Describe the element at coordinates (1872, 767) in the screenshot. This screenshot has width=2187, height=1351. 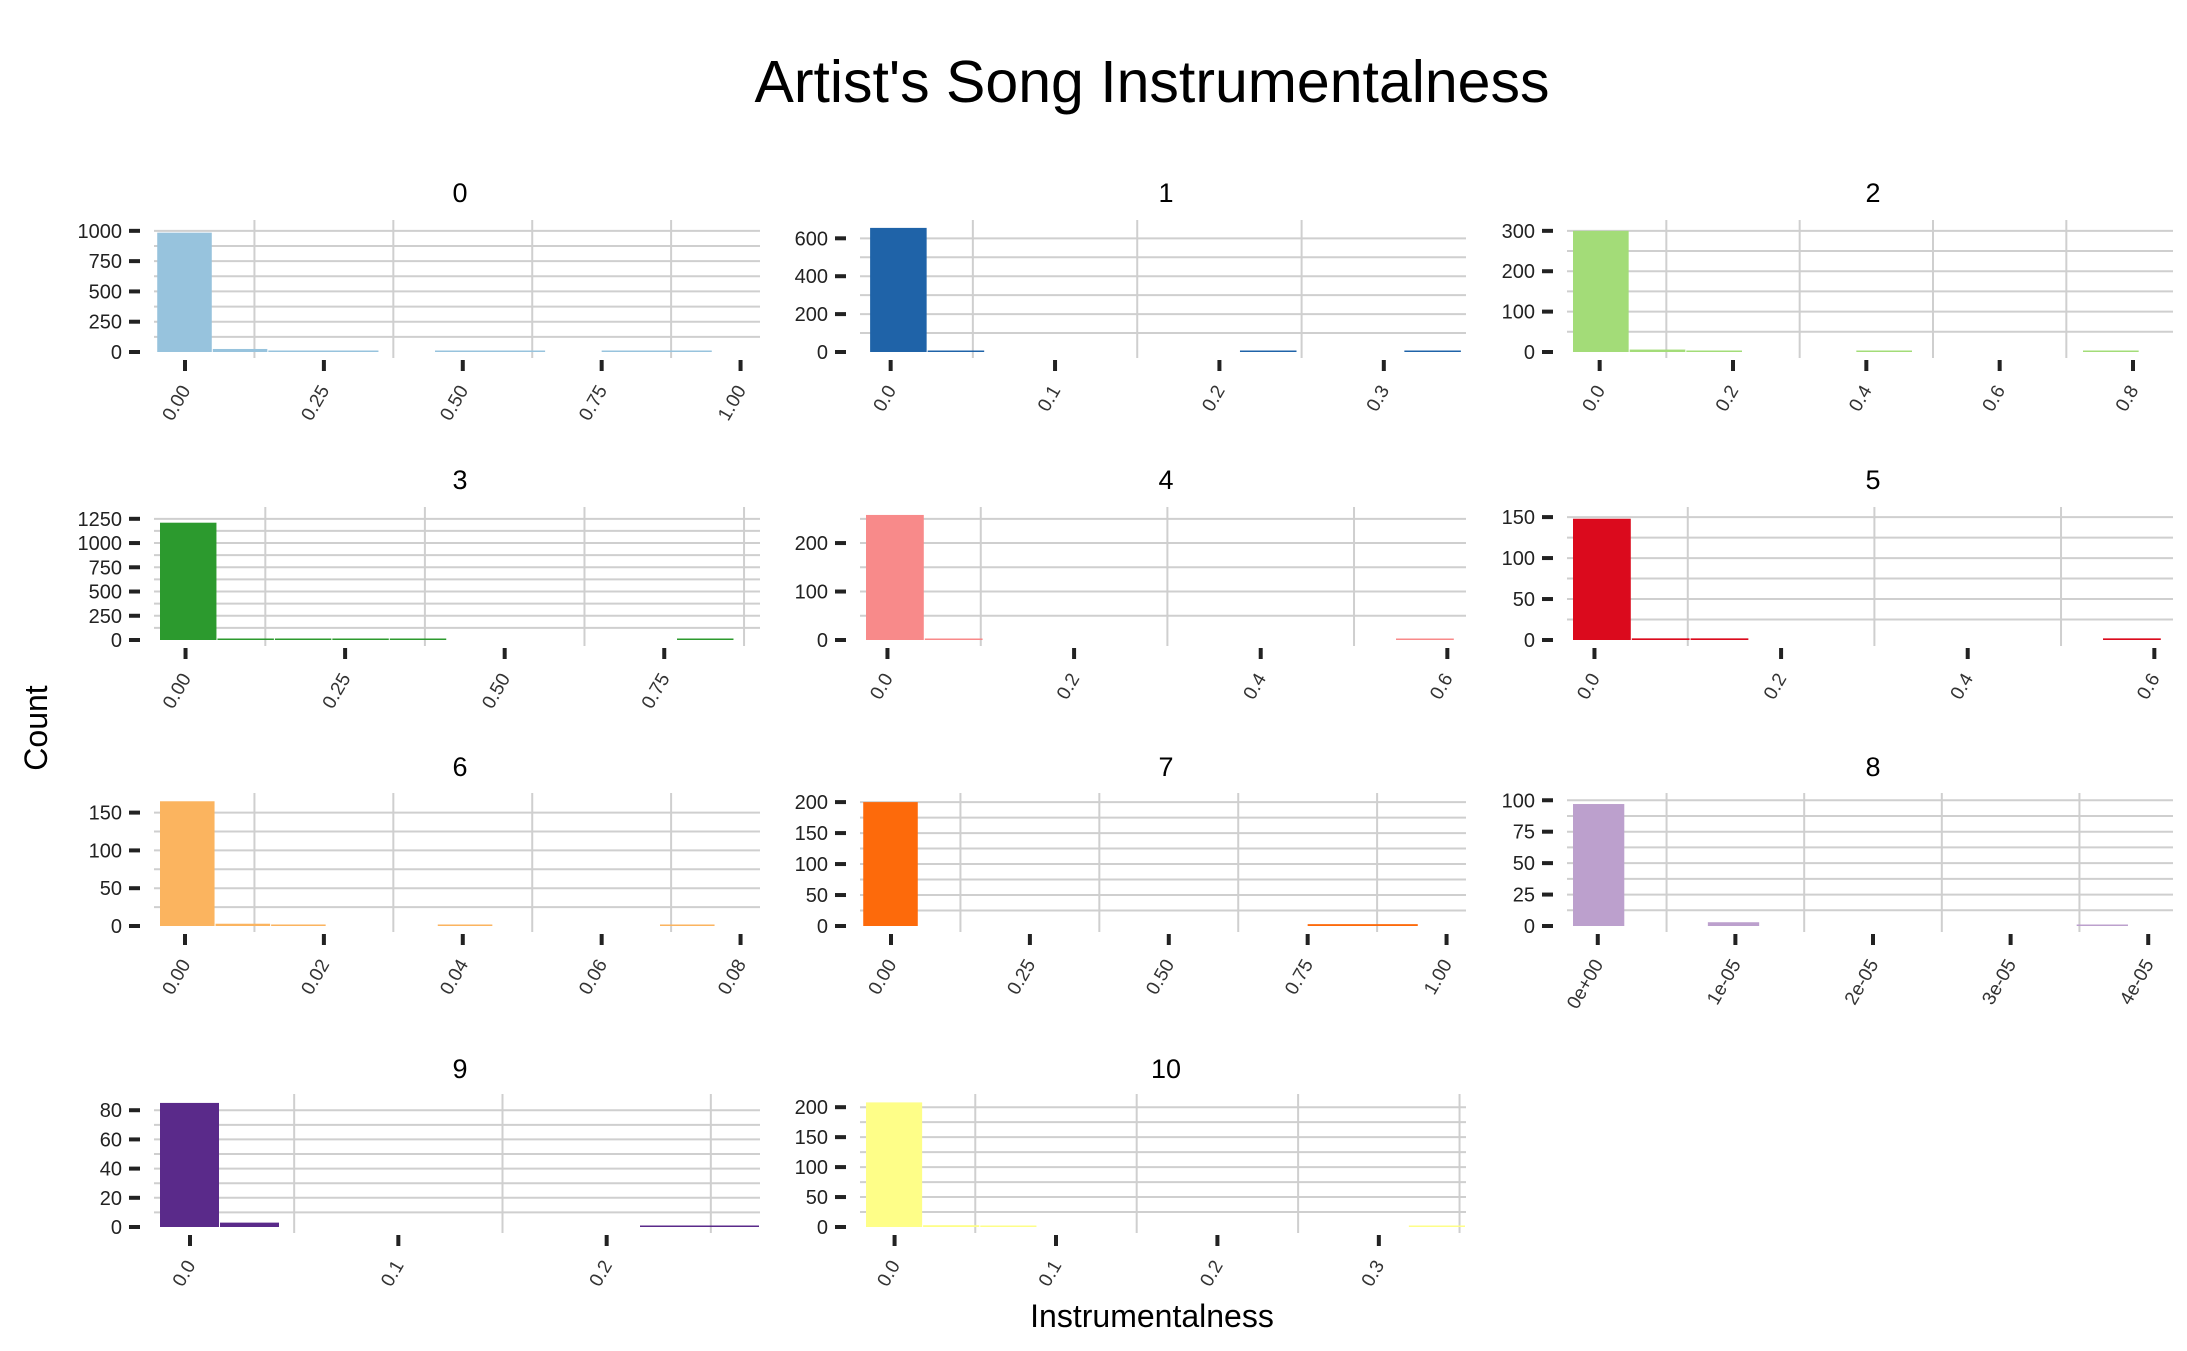
I see `facet-title: 8` at that location.